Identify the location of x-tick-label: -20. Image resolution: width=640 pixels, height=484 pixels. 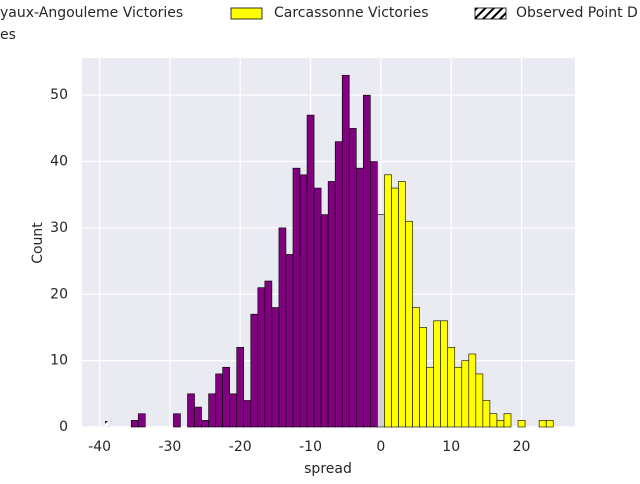
(240, 447).